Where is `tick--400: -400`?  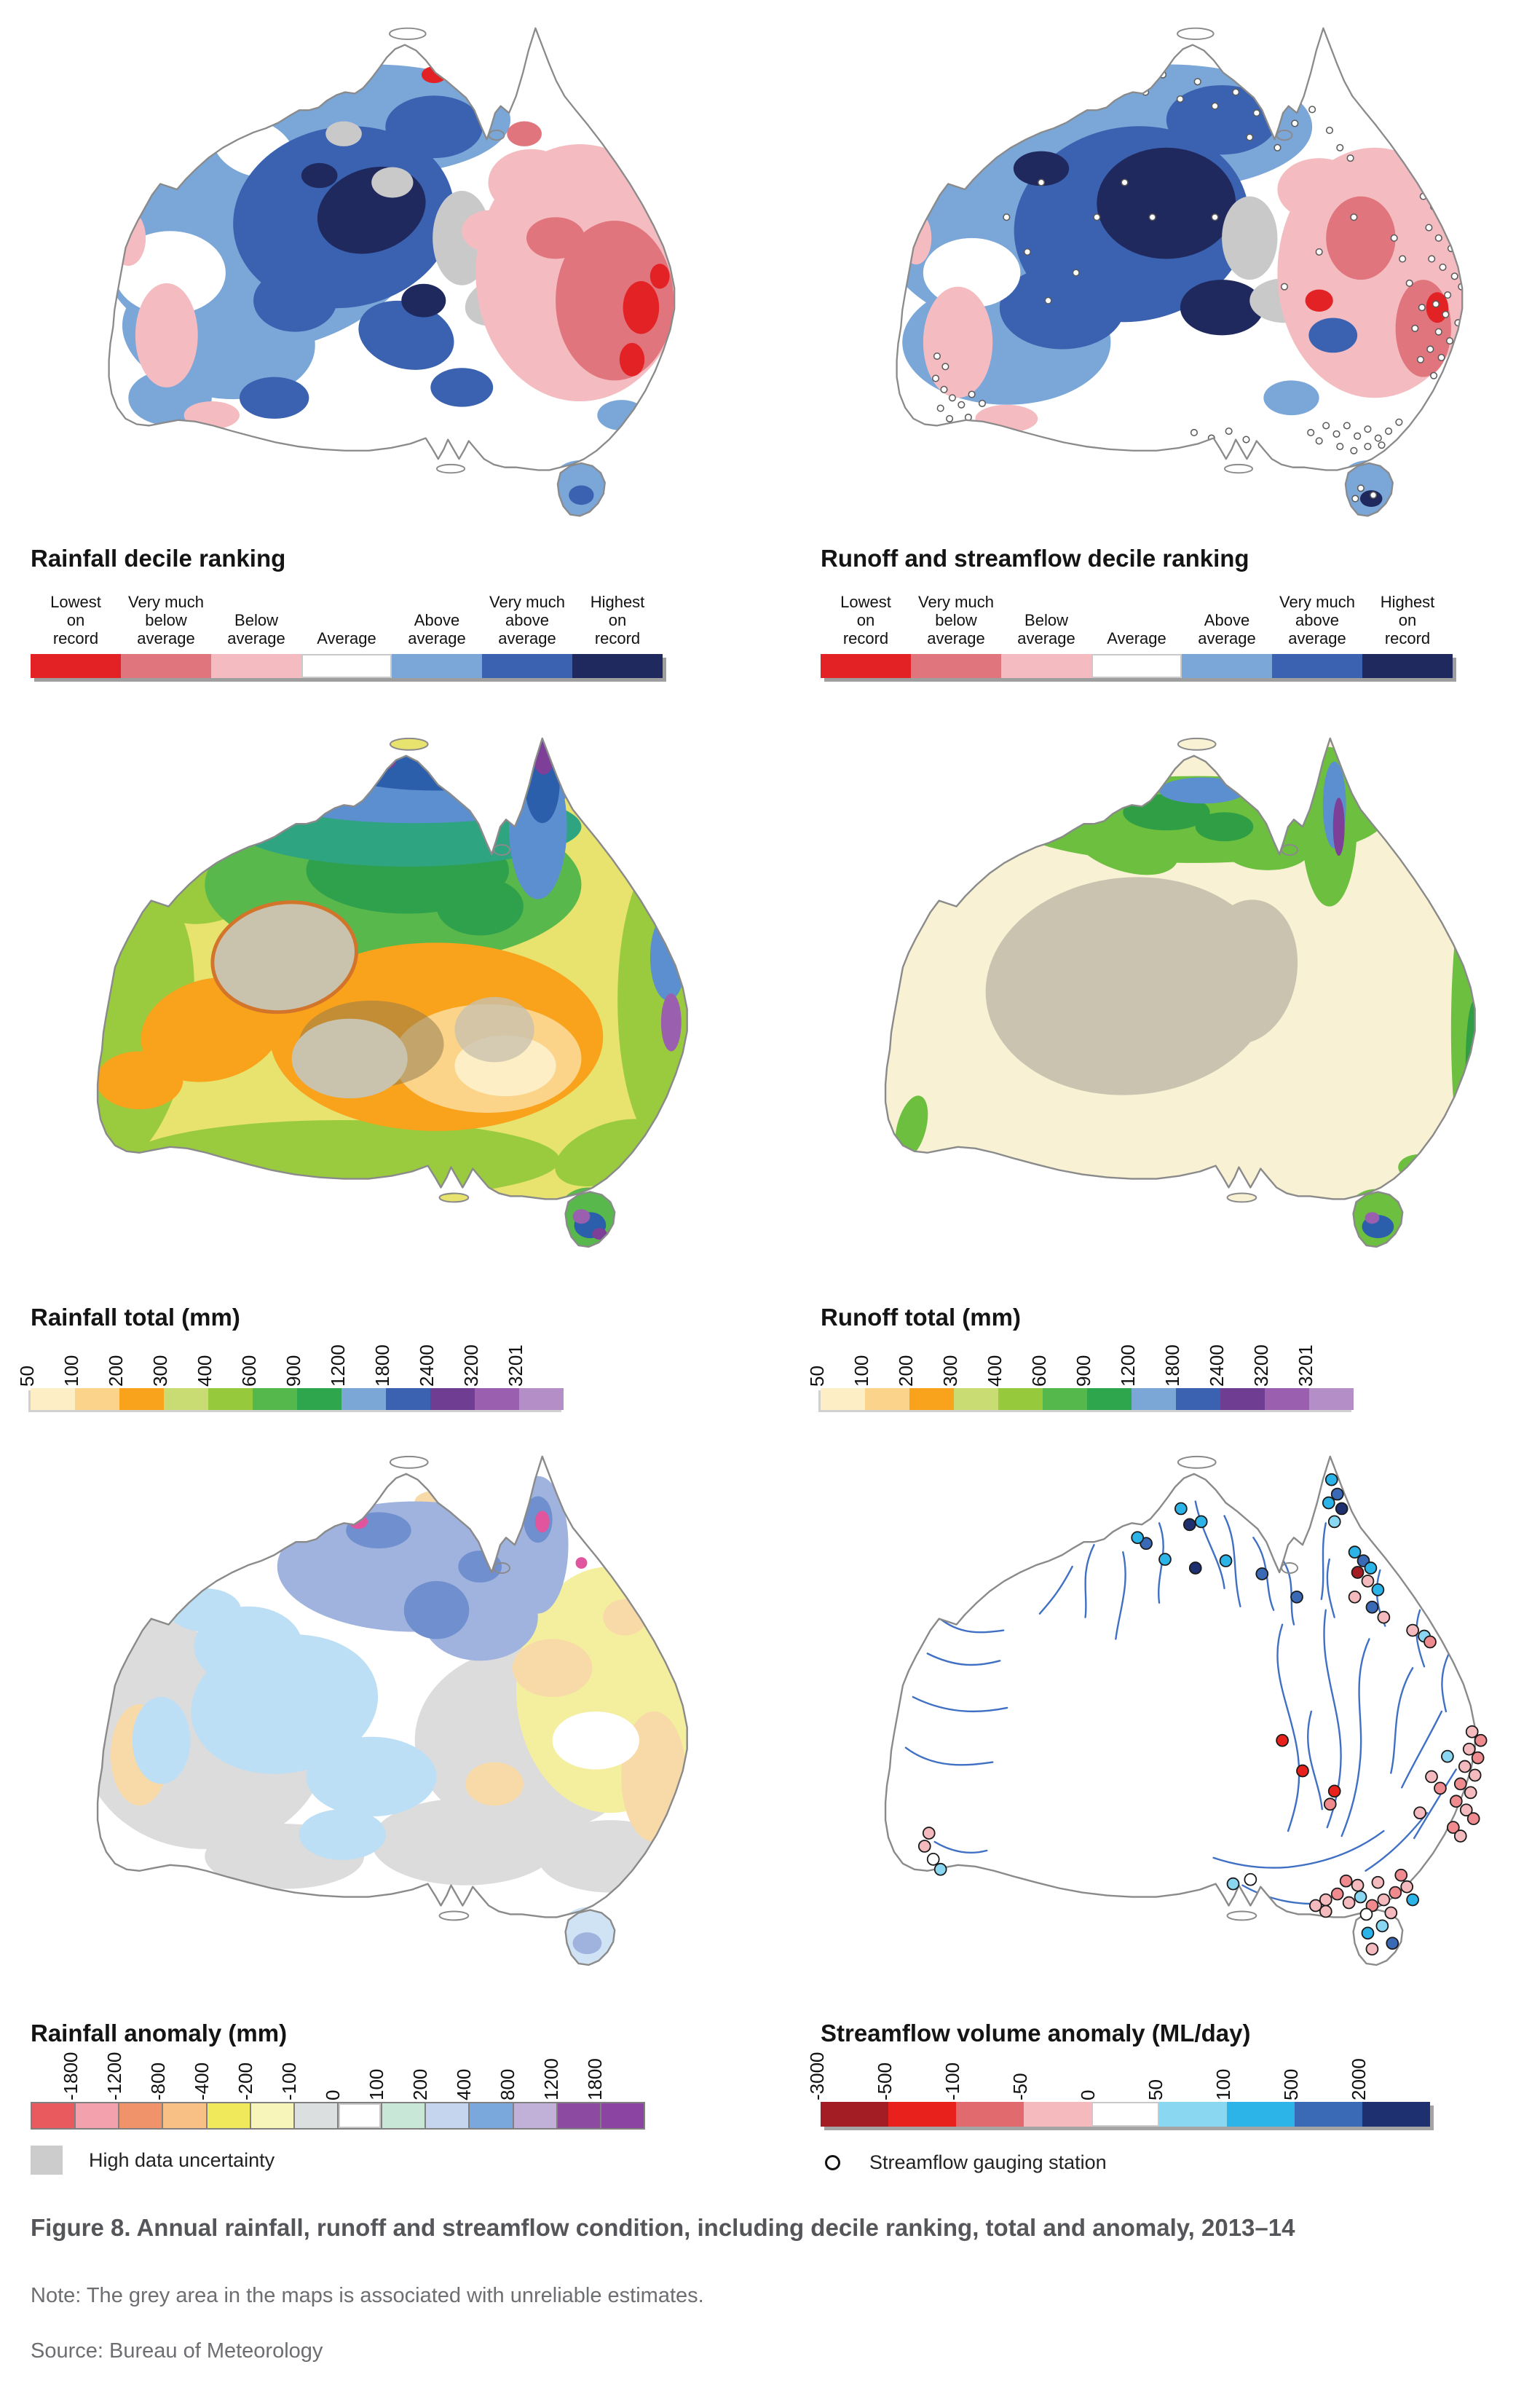 tick--400: -400 is located at coordinates (202, 2081).